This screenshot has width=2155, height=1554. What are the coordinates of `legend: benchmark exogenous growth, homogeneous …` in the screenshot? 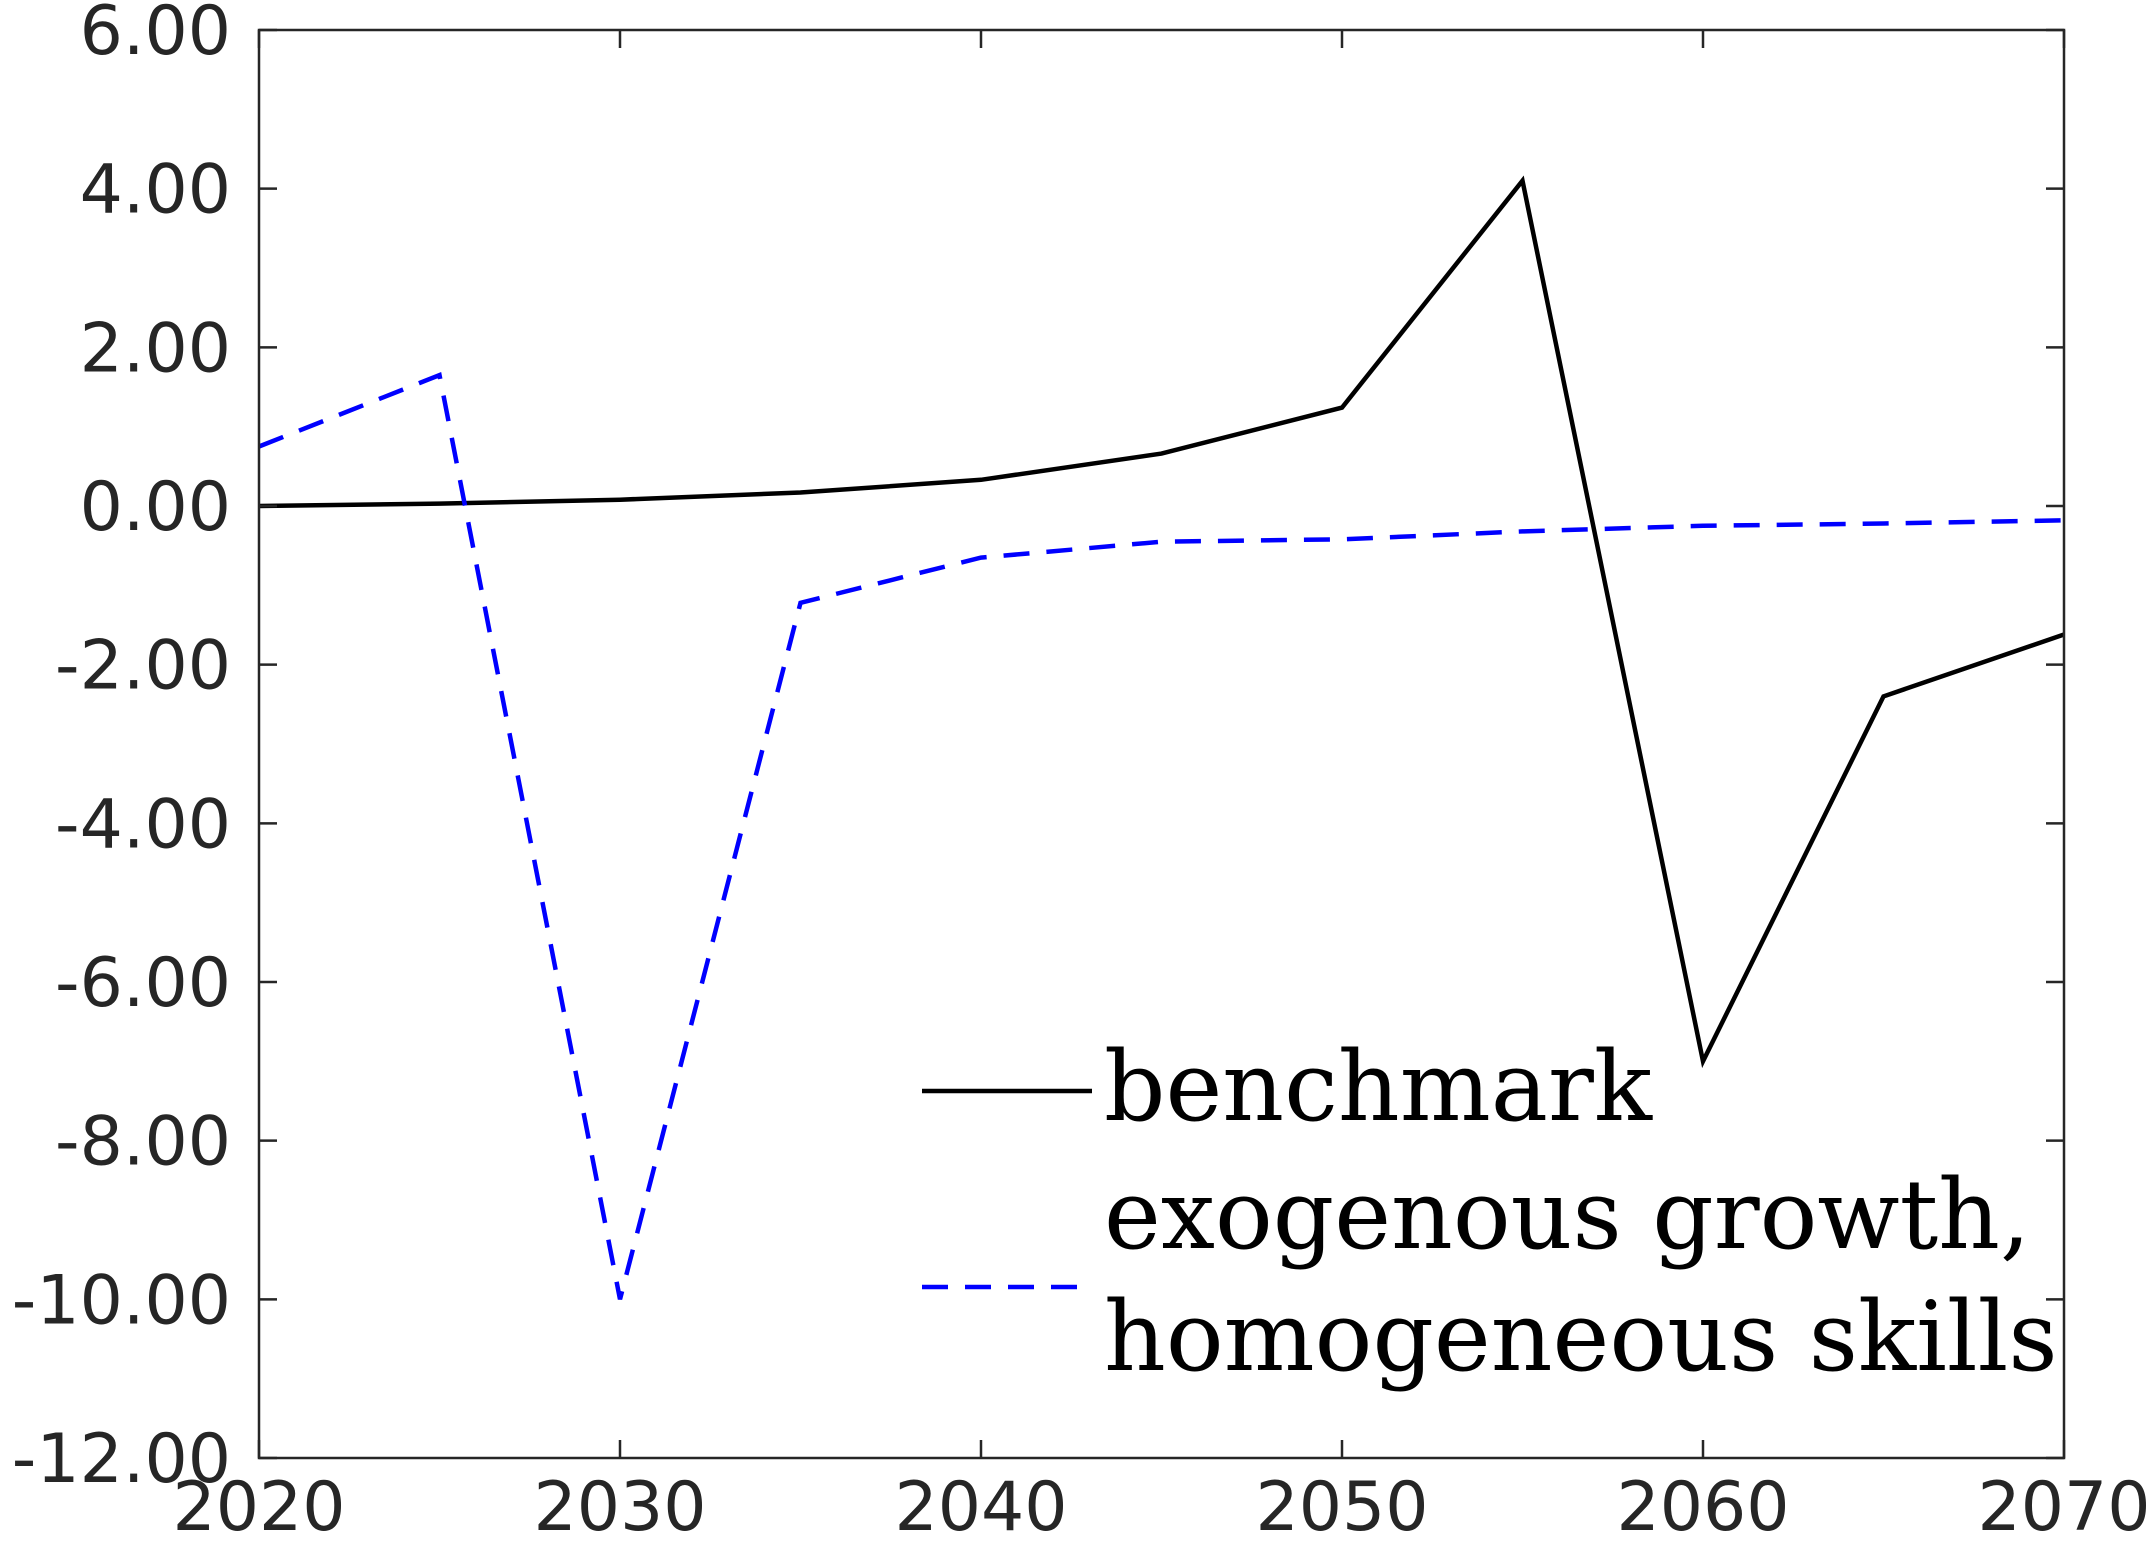 It's located at (1490, 1212).